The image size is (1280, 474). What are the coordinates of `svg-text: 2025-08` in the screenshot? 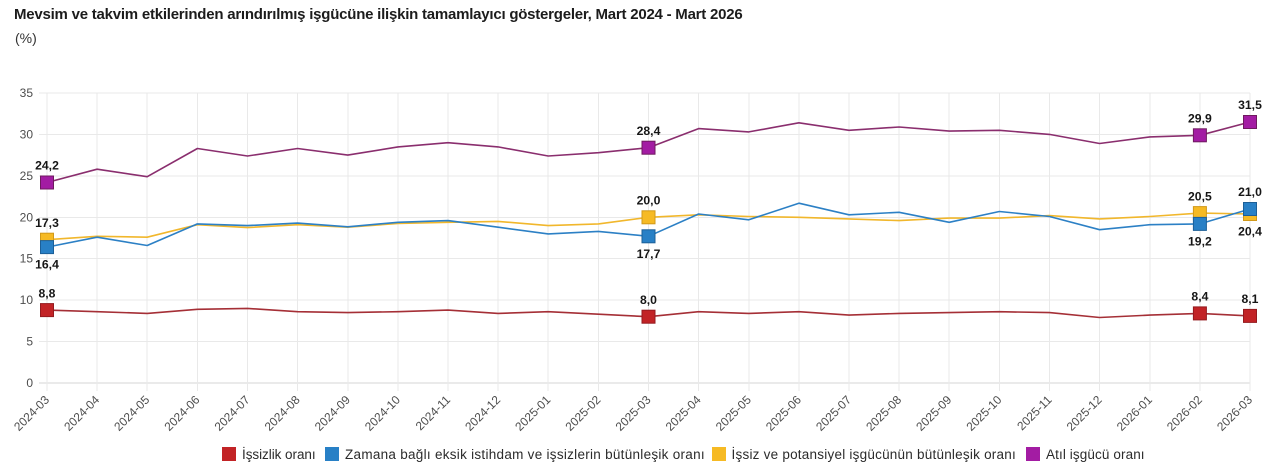 It's located at (883, 412).